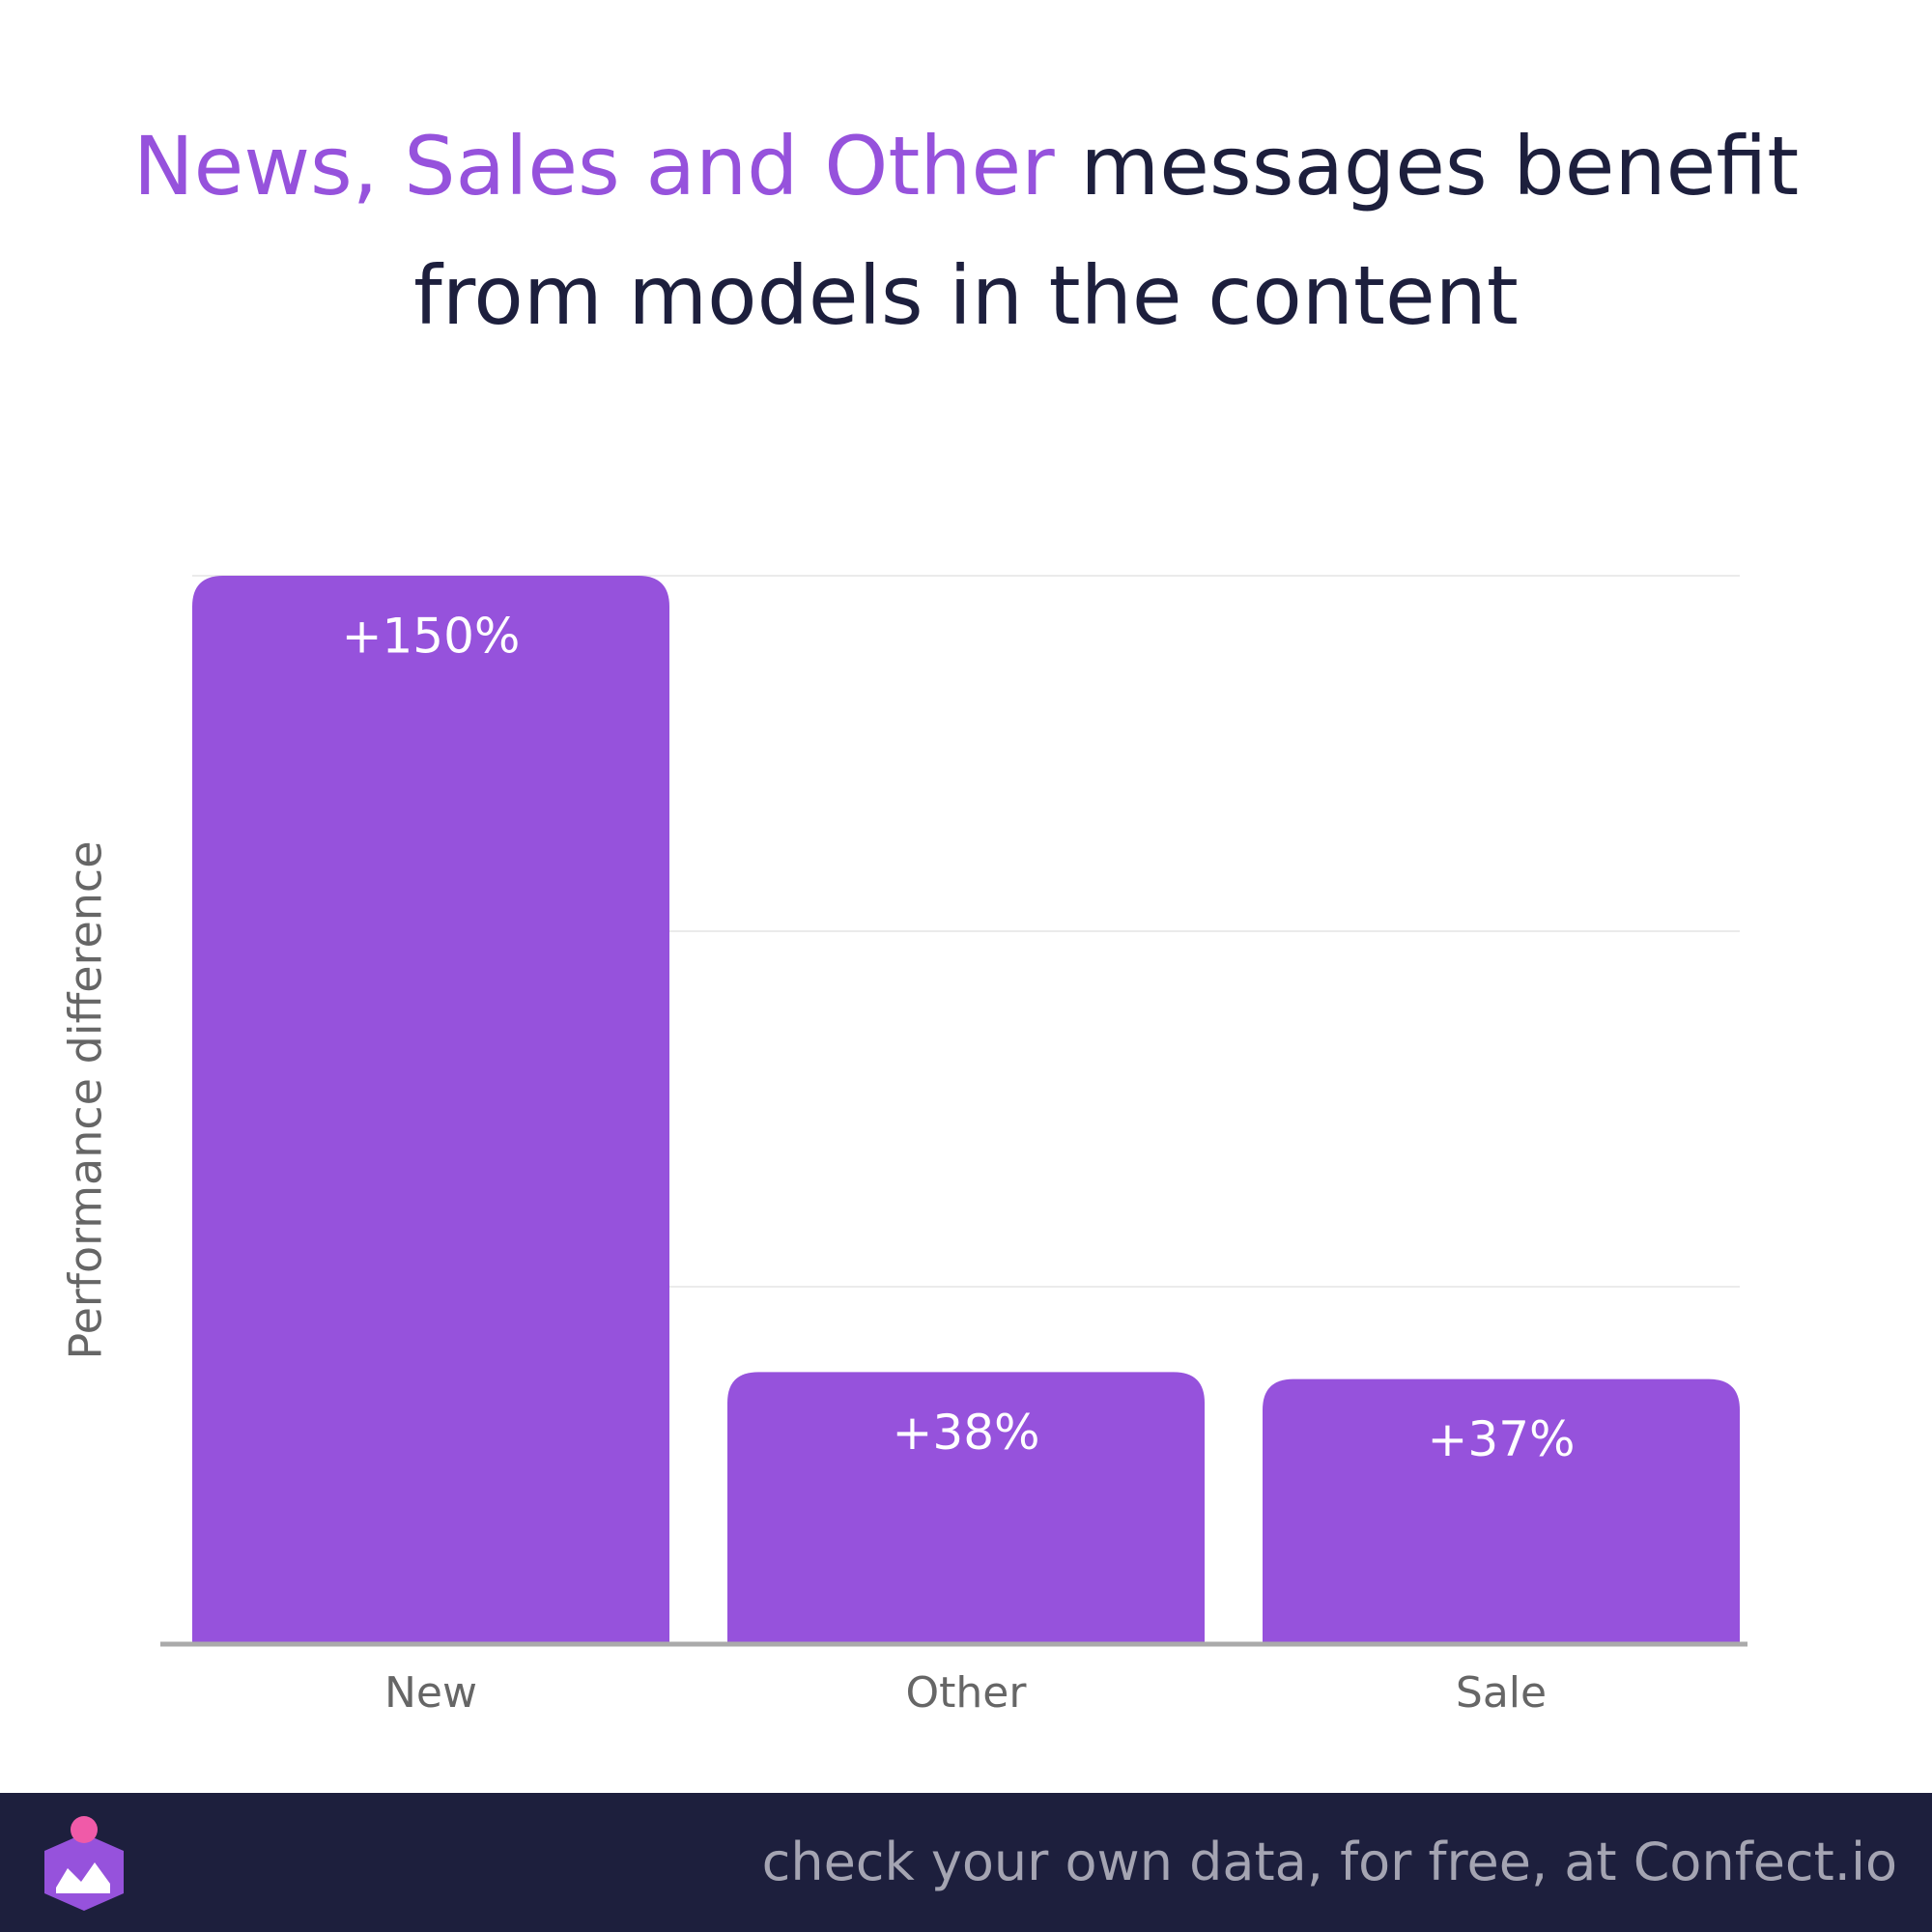 This screenshot has height=1932, width=1932. What do you see at coordinates (967, 1693) in the screenshot?
I see `x-tick-label: Other` at bounding box center [967, 1693].